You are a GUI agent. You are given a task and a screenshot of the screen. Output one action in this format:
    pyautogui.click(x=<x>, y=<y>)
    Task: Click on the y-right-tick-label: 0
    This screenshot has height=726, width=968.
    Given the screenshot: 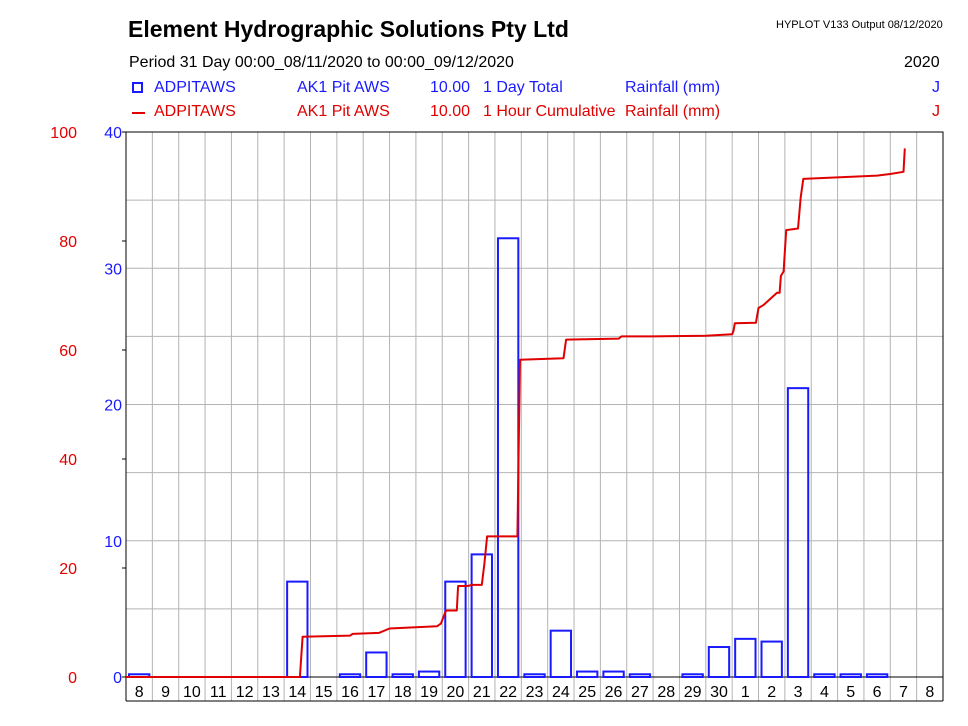 What is the action you would take?
    pyautogui.click(x=117, y=678)
    